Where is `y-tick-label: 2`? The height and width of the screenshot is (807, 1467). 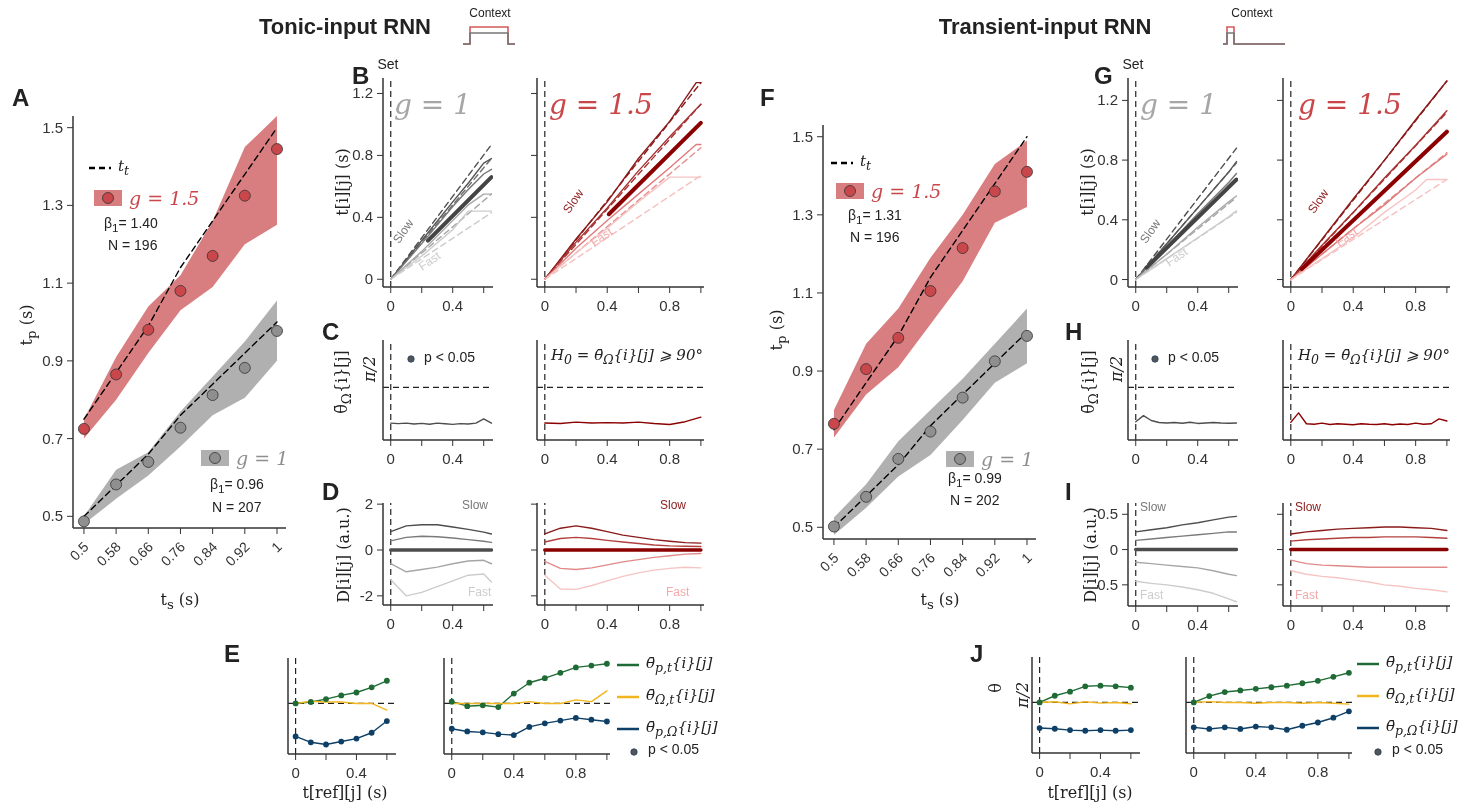
y-tick-label: 2 is located at coordinates (368, 504).